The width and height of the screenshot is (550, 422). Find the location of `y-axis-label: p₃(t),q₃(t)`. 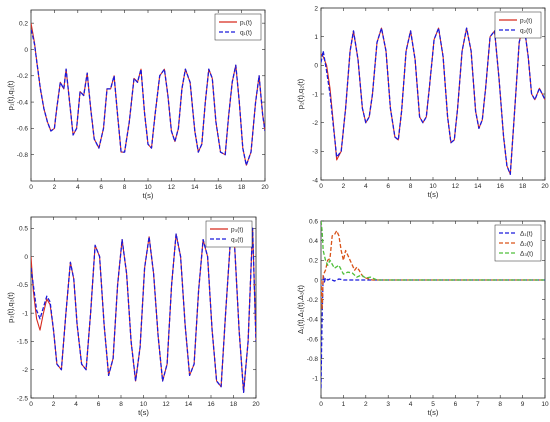

y-axis-label: p₃(t),q₃(t) is located at coordinates (10, 307).